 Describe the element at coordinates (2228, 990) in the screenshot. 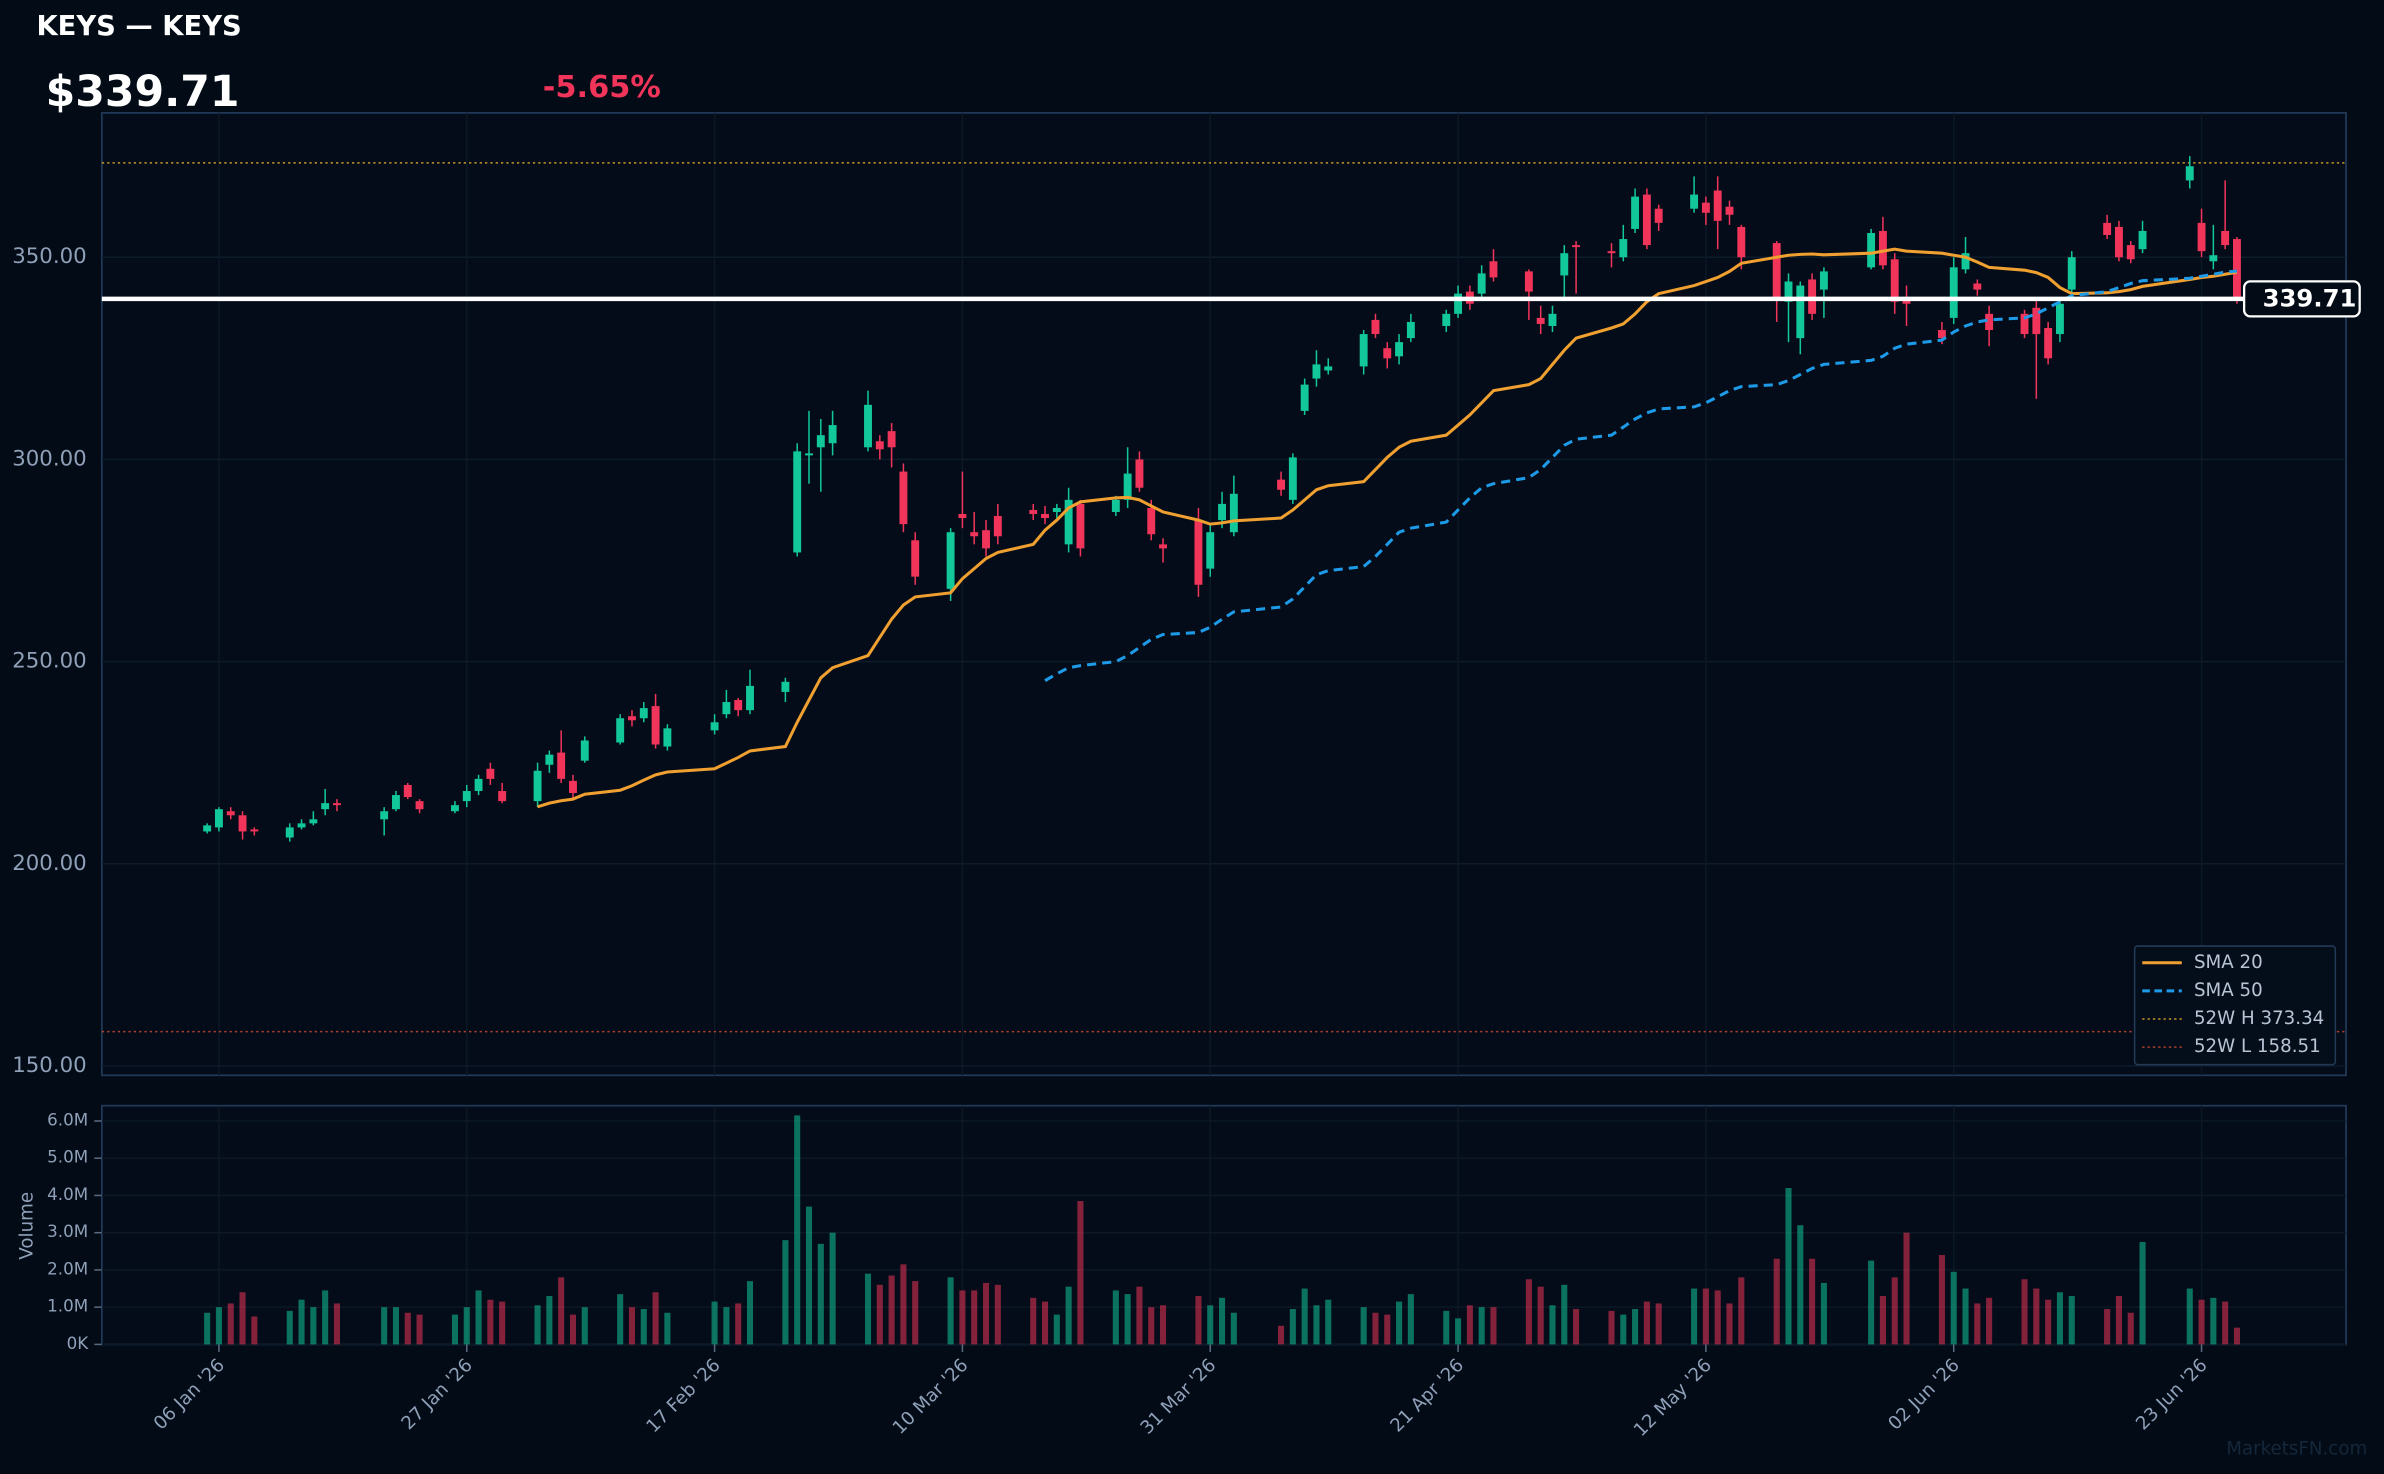

I see `legend-label: SMA 50` at that location.